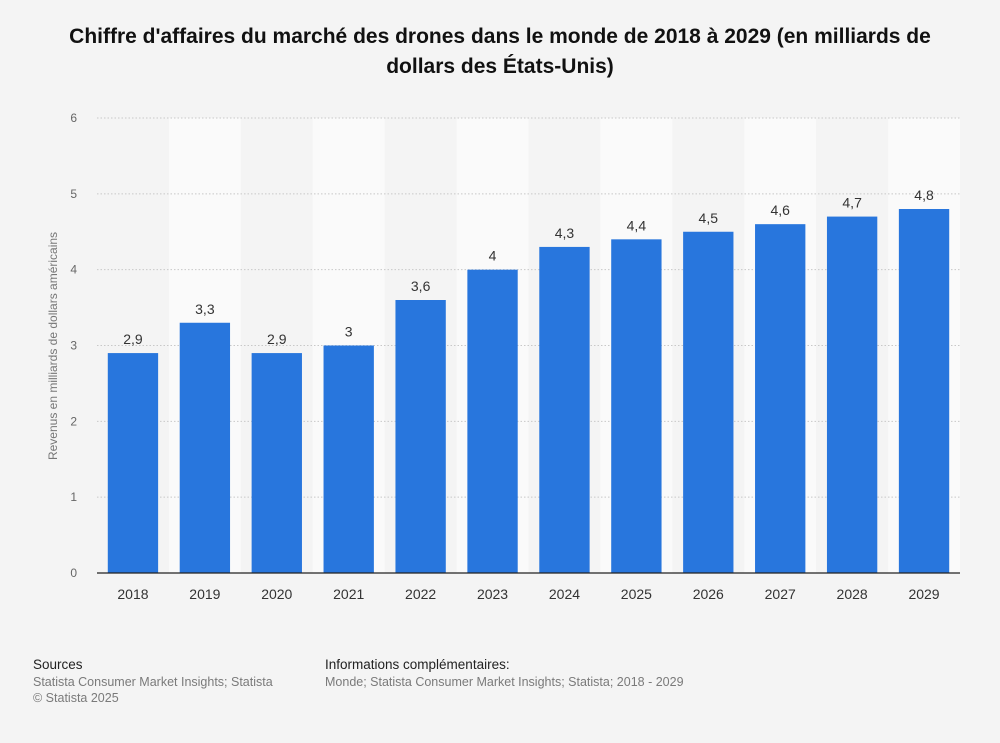 Image resolution: width=1000 pixels, height=743 pixels. Describe the element at coordinates (73, 421) in the screenshot. I see `y-tick-label: 2` at that location.